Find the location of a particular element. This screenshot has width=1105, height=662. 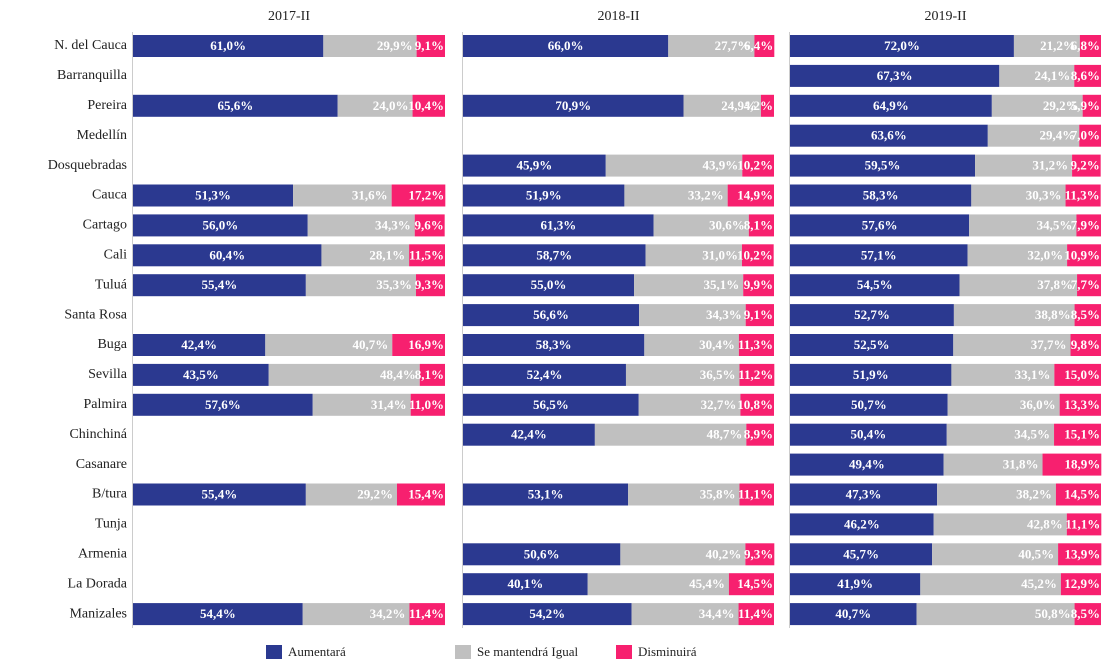

value-label: 64,9% is located at coordinates (891, 105).